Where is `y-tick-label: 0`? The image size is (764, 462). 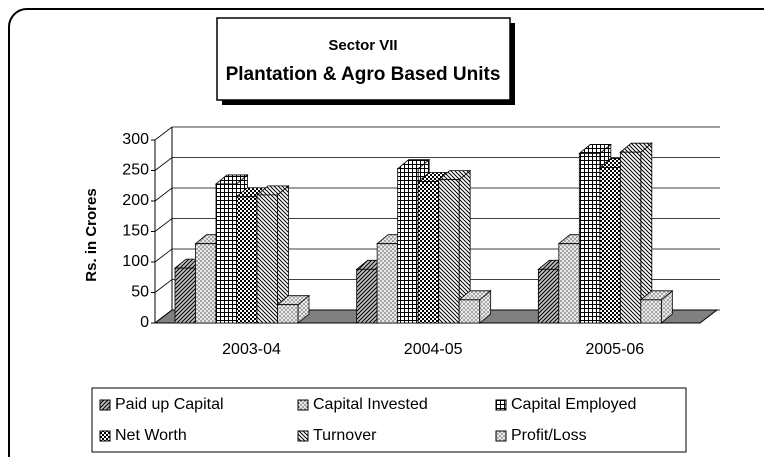
y-tick-label: 0 is located at coordinates (144, 322).